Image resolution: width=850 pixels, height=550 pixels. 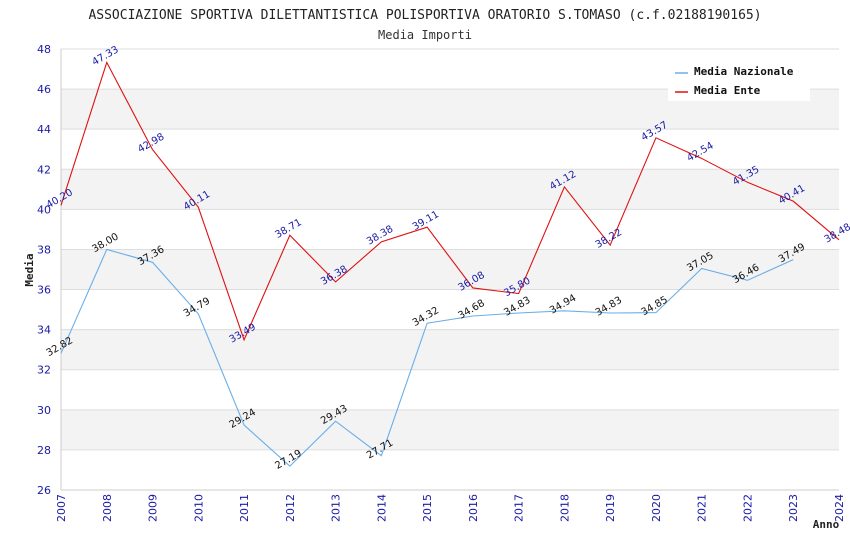 I want to click on chart-subtitle: Media Importi, so click(x=425, y=35).